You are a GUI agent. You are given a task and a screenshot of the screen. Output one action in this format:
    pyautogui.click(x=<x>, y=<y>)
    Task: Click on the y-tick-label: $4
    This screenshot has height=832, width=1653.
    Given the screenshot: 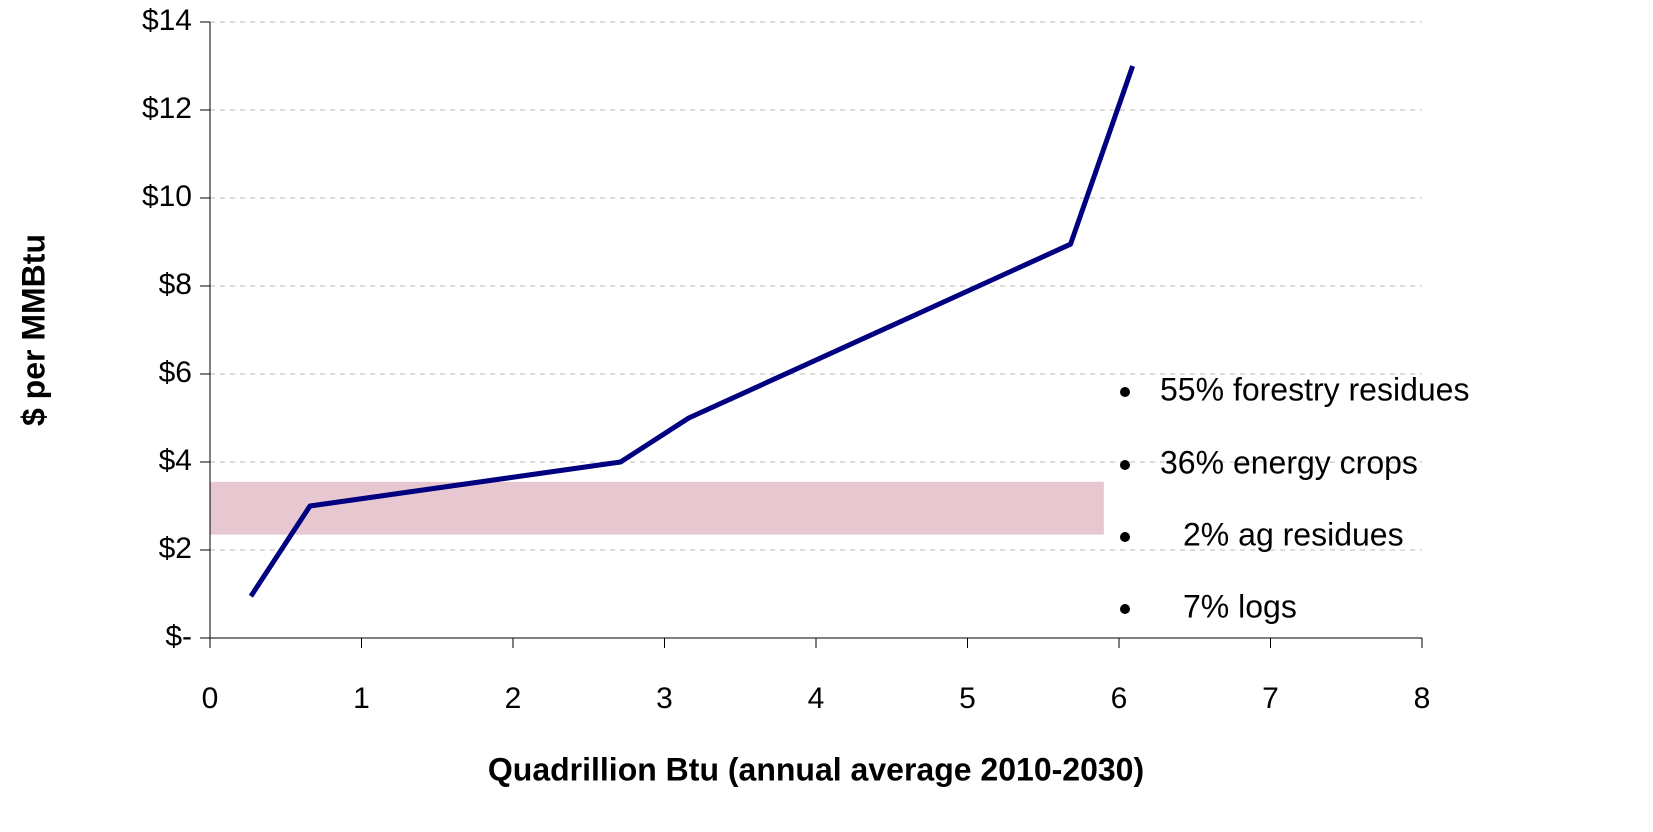 What is the action you would take?
    pyautogui.click(x=175, y=460)
    